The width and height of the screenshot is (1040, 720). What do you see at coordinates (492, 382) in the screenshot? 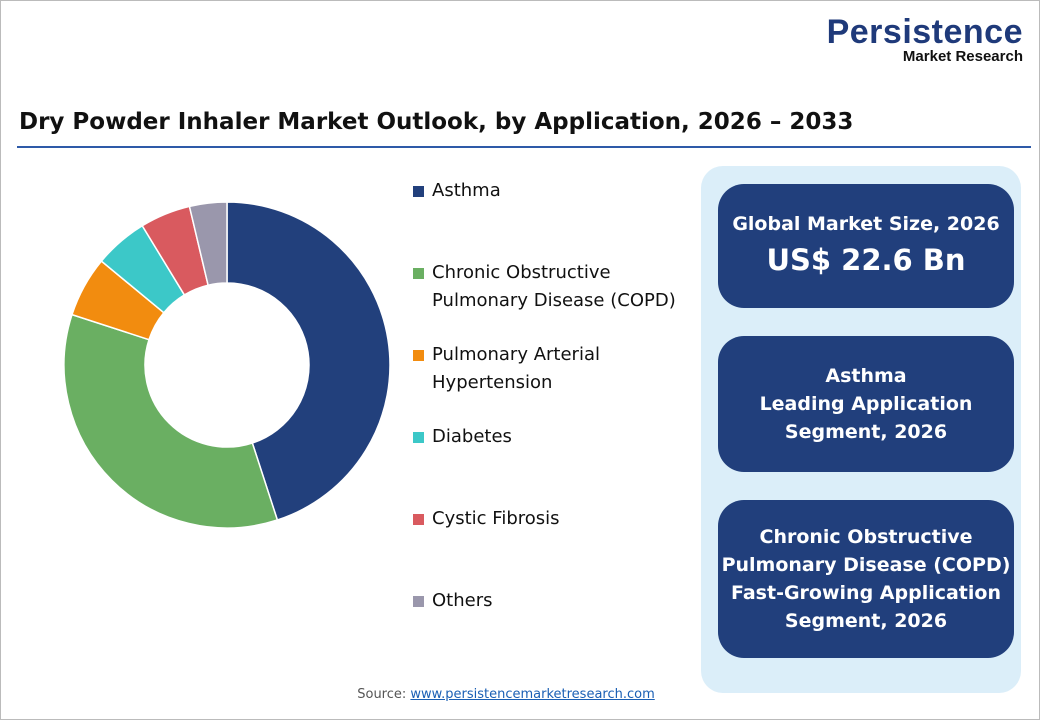
I see `legend-label-line: Hypertension` at bounding box center [492, 382].